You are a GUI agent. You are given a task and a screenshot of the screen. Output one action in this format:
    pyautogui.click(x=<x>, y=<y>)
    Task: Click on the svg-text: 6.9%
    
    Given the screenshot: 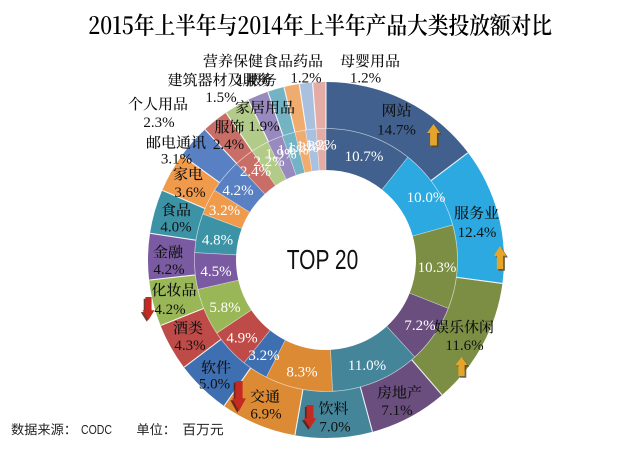 What is the action you would take?
    pyautogui.click(x=265, y=414)
    